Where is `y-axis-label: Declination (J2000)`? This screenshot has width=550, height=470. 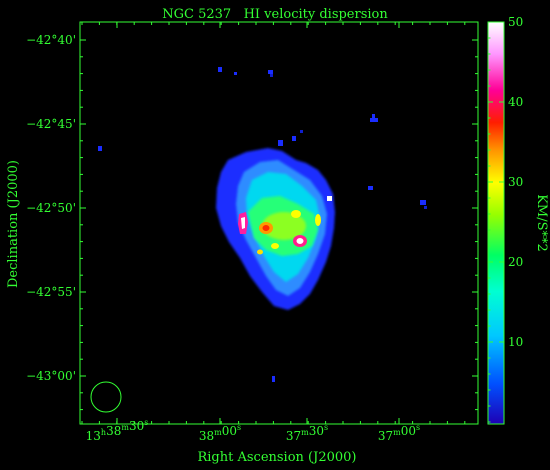
y-axis-label: Declination (J2000) is located at coordinates (13, 224).